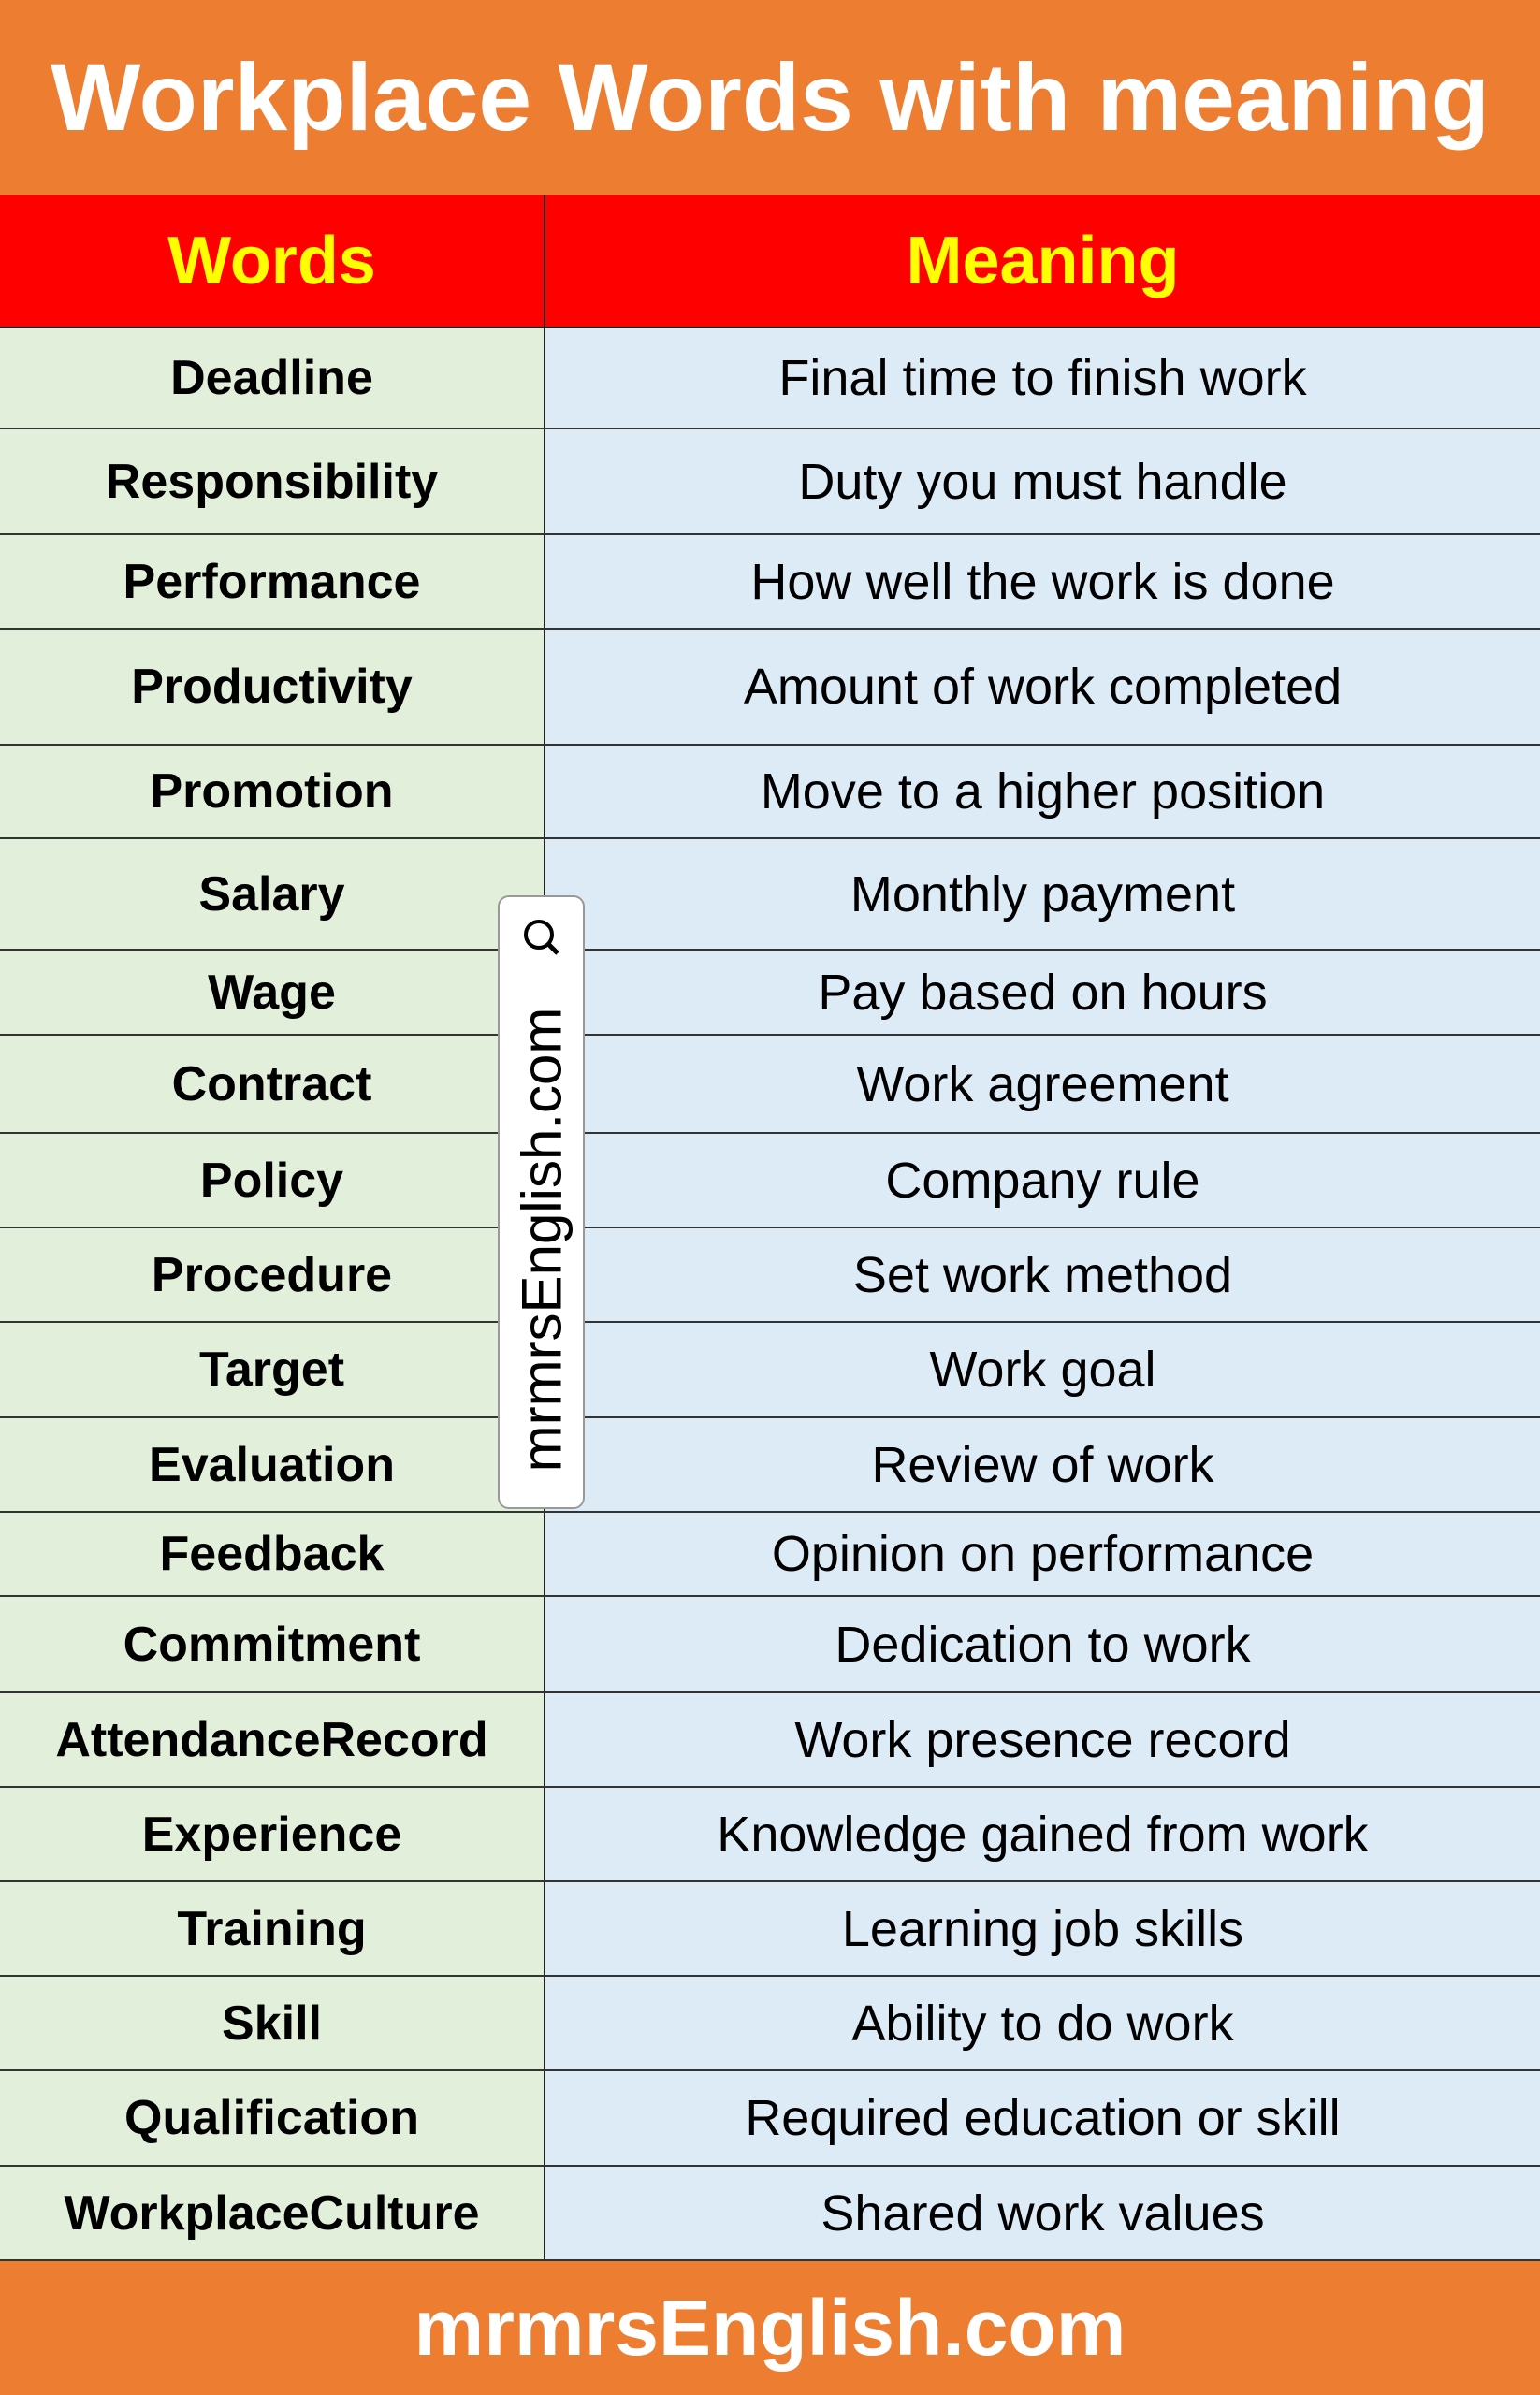 This screenshot has width=1540, height=2395. I want to click on word-cell: Wage, so click(273, 992).